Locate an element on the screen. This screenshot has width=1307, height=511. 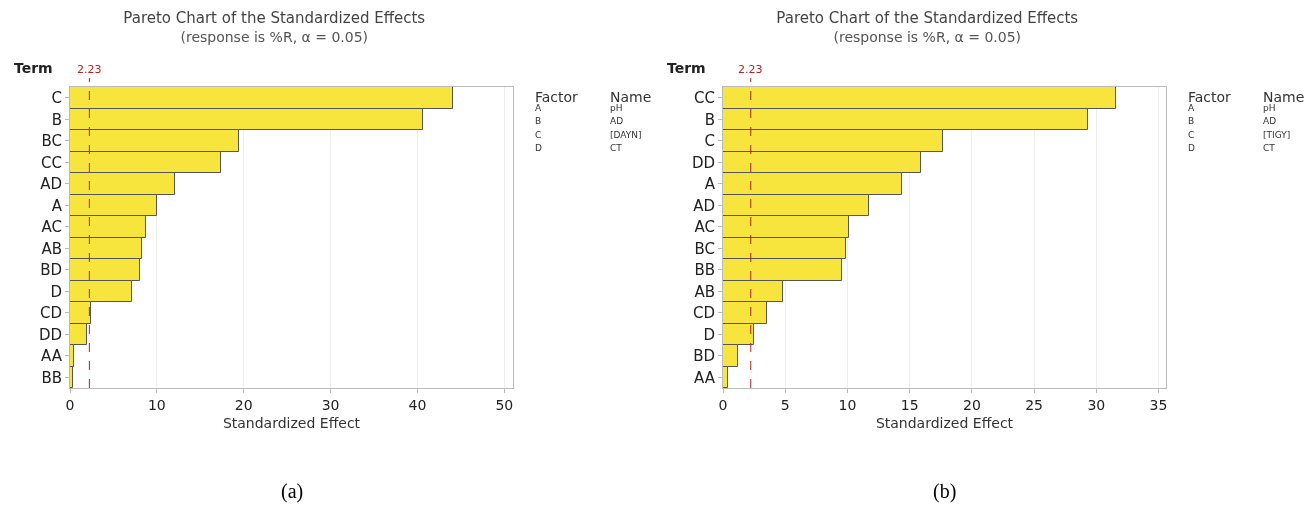
x-tick-label: 5 is located at coordinates (785, 404).